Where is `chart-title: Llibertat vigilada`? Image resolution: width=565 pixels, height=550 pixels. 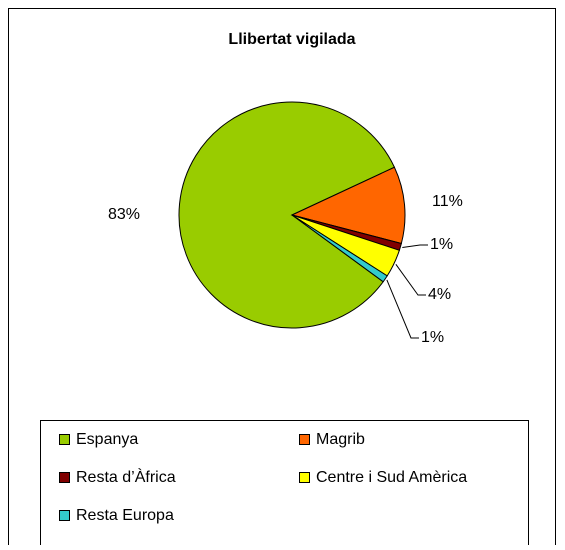
chart-title: Llibertat vigilada is located at coordinates (291, 39).